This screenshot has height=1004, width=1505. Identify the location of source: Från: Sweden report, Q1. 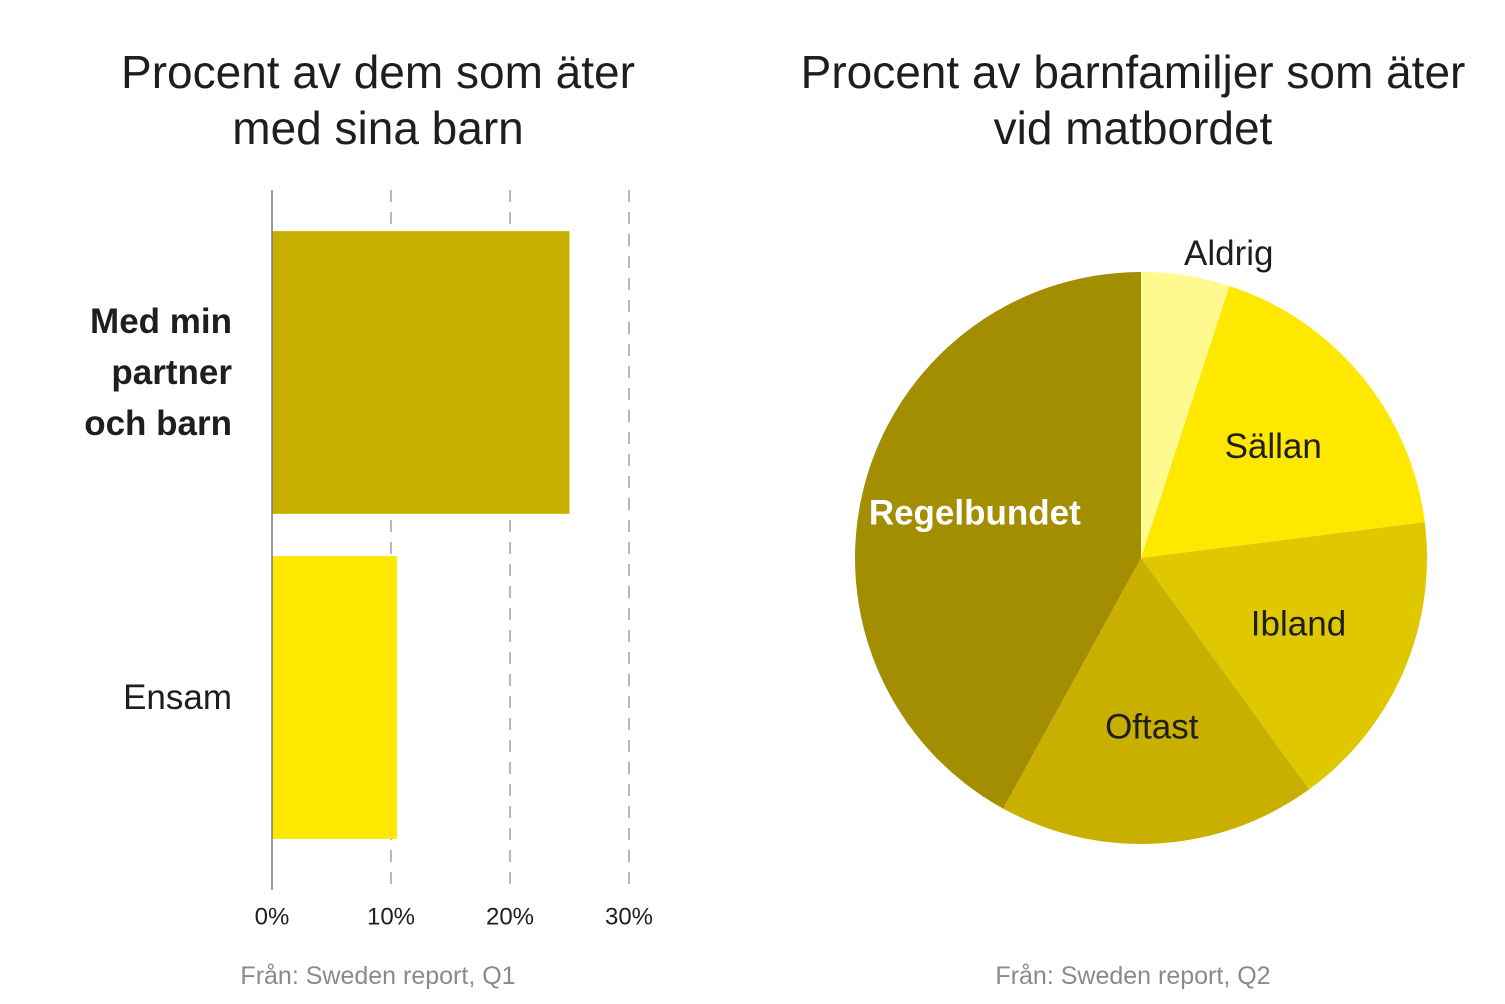
(378, 976).